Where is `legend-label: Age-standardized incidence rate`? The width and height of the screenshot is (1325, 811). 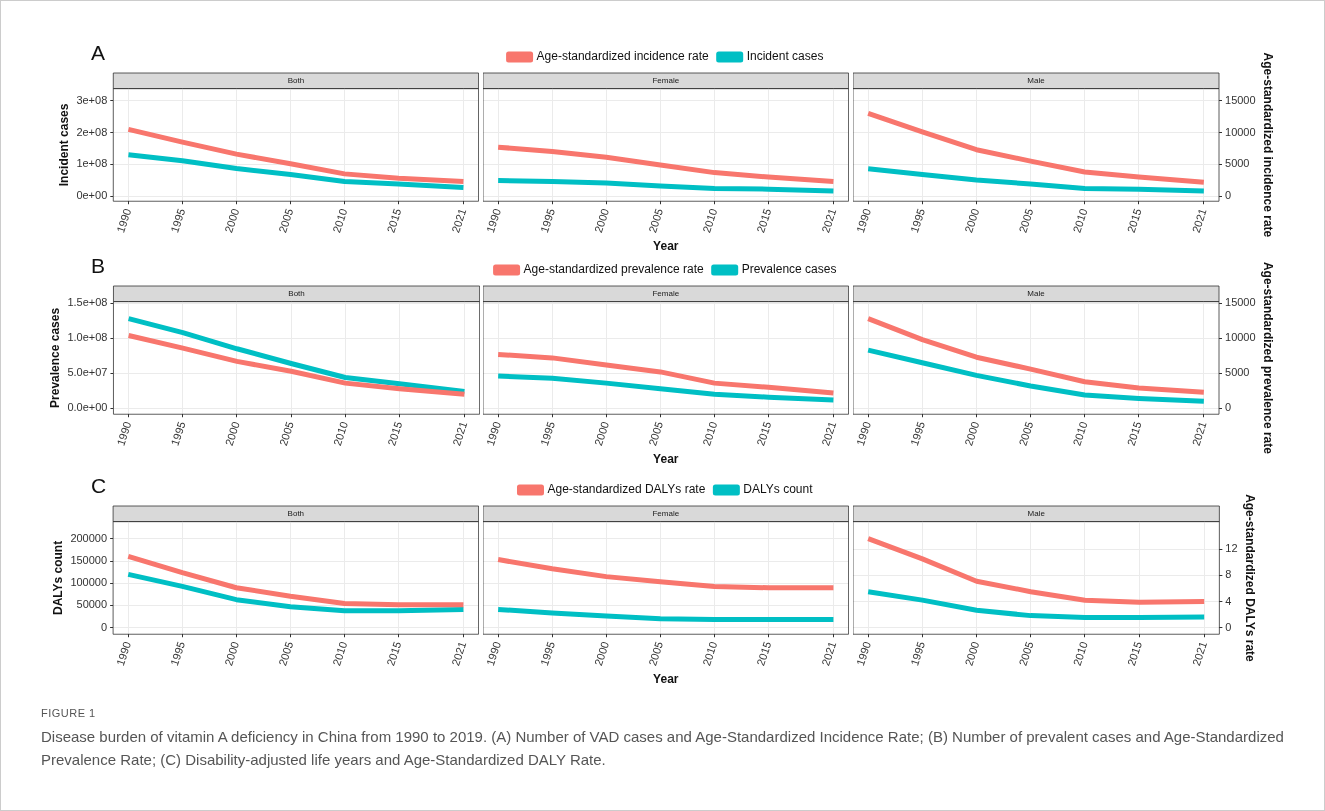
legend-label: Age-standardized incidence rate is located at coordinates (623, 56).